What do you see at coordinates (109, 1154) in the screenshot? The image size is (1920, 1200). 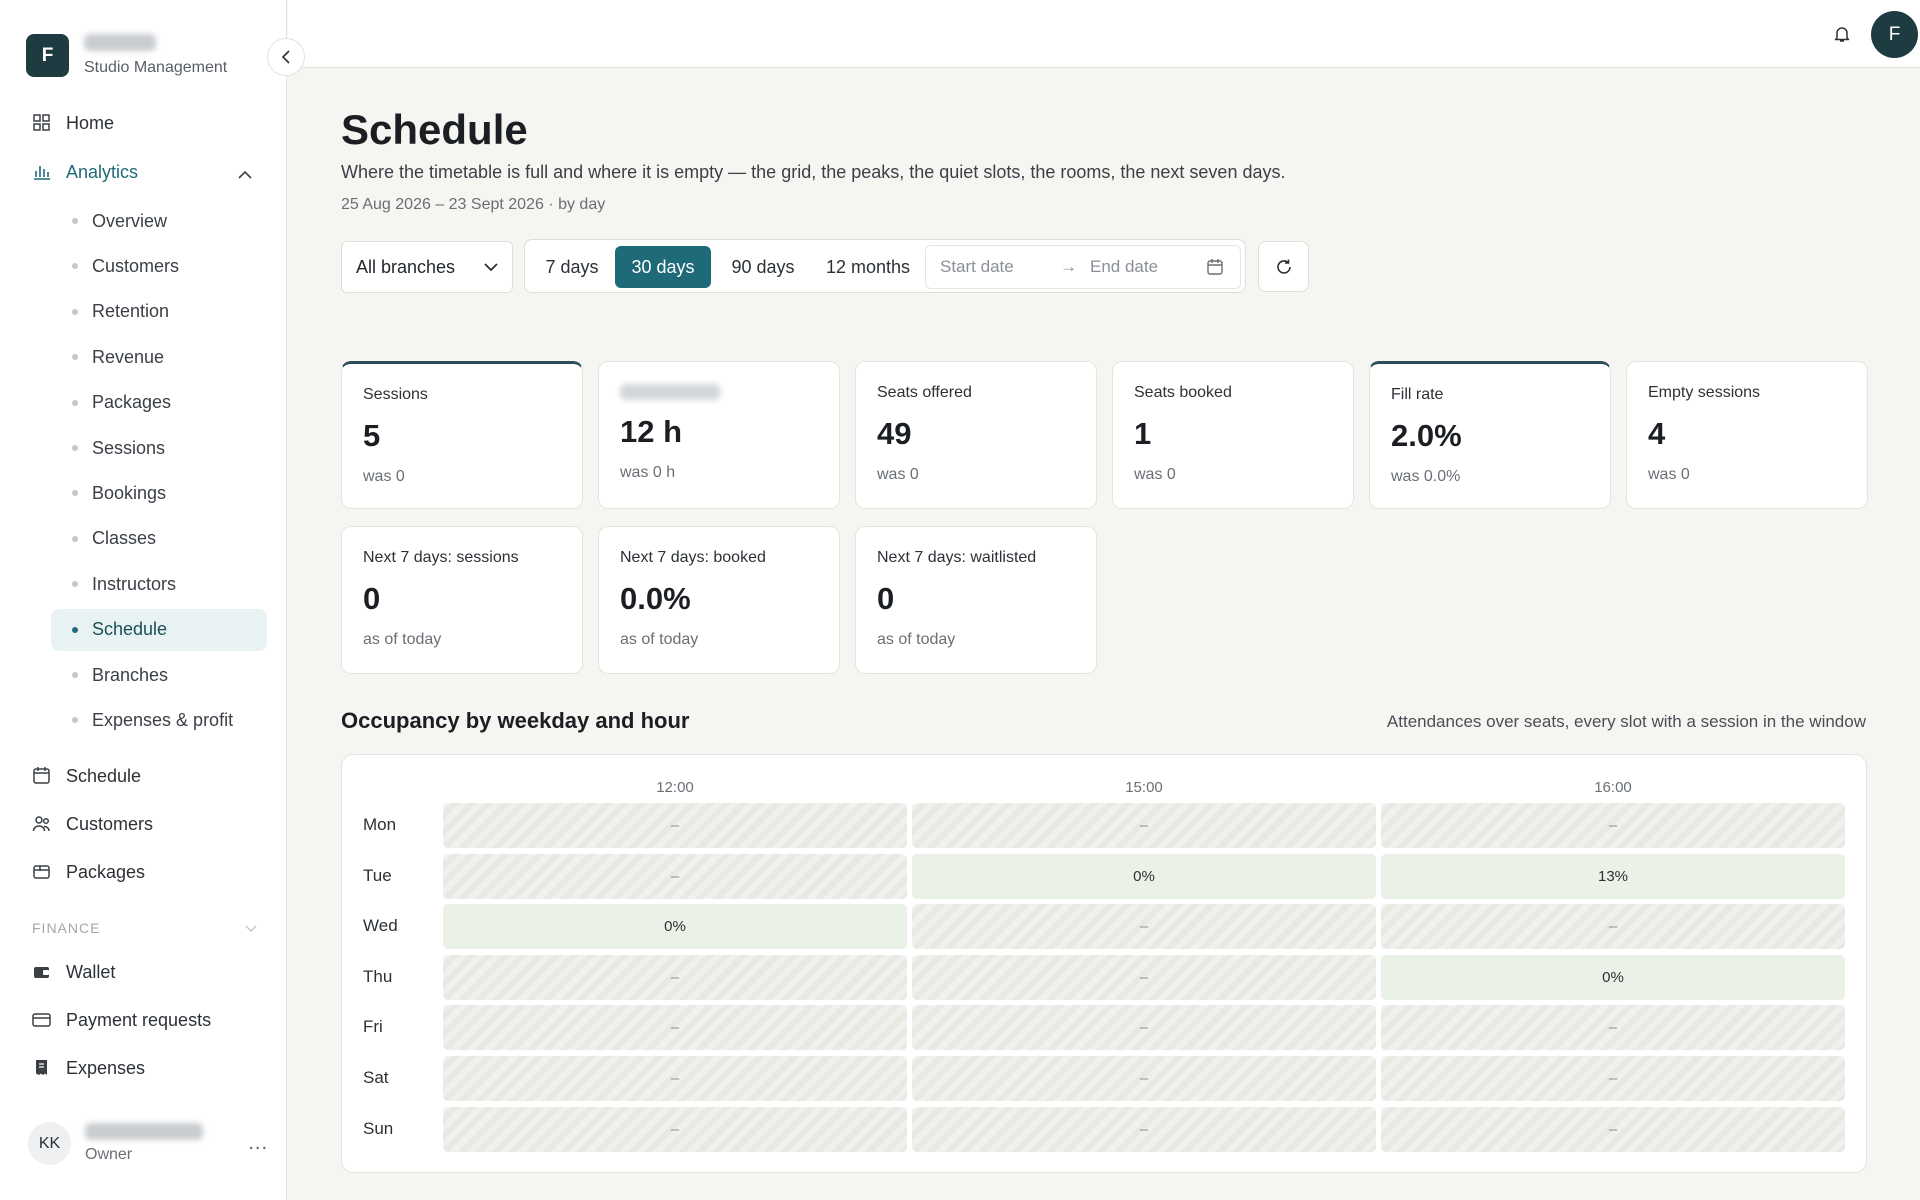 I see `user-role: Owner` at bounding box center [109, 1154].